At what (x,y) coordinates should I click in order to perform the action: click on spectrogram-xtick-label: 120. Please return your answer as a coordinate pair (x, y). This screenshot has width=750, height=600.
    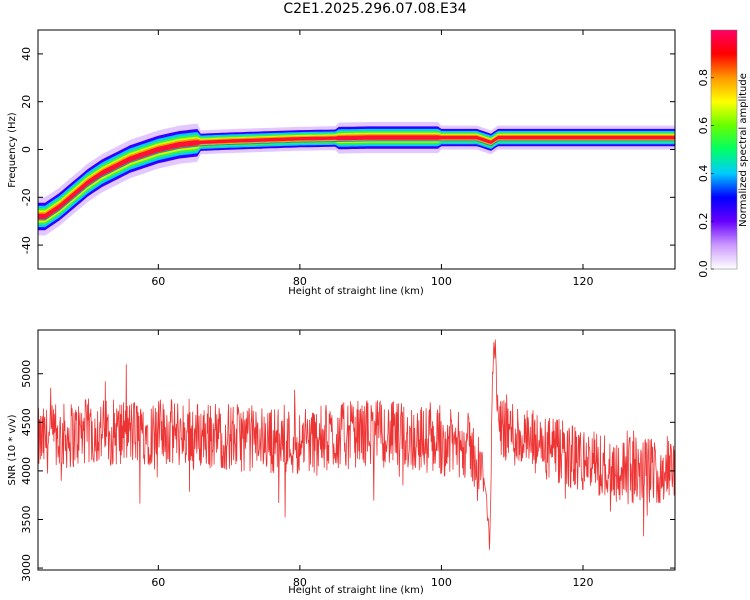
    Looking at the image, I should click on (582, 281).